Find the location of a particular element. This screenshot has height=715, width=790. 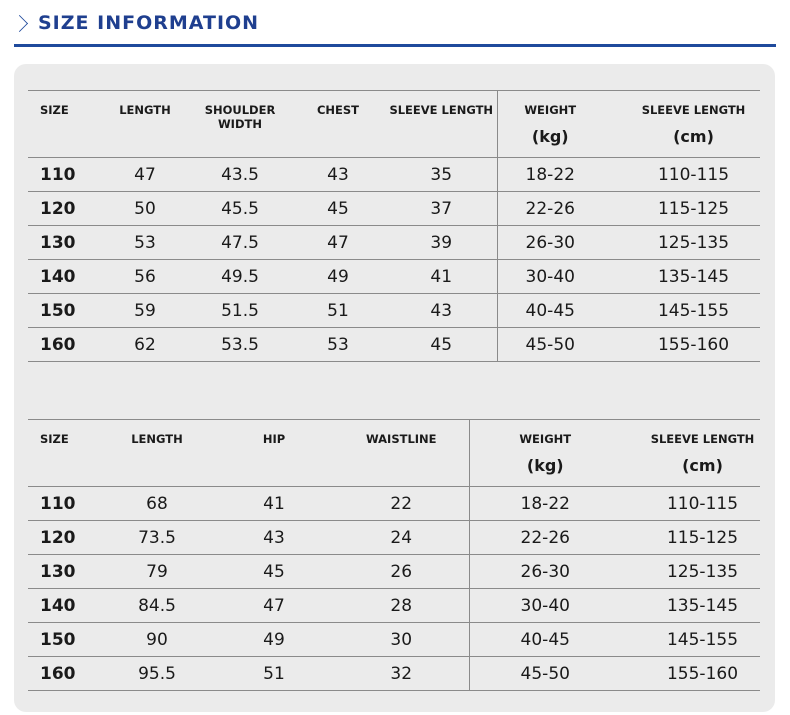

table-row: 130 79 45 26 26-30 125-135 is located at coordinates (394, 571).